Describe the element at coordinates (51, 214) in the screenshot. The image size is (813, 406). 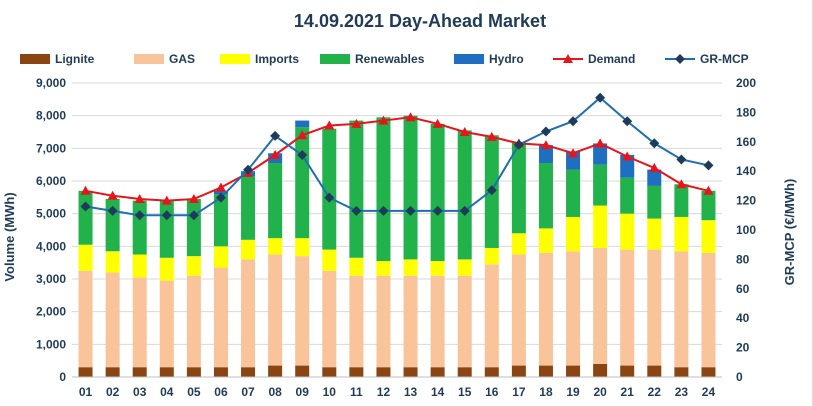
I see `y-tick-label: 5,000` at that location.